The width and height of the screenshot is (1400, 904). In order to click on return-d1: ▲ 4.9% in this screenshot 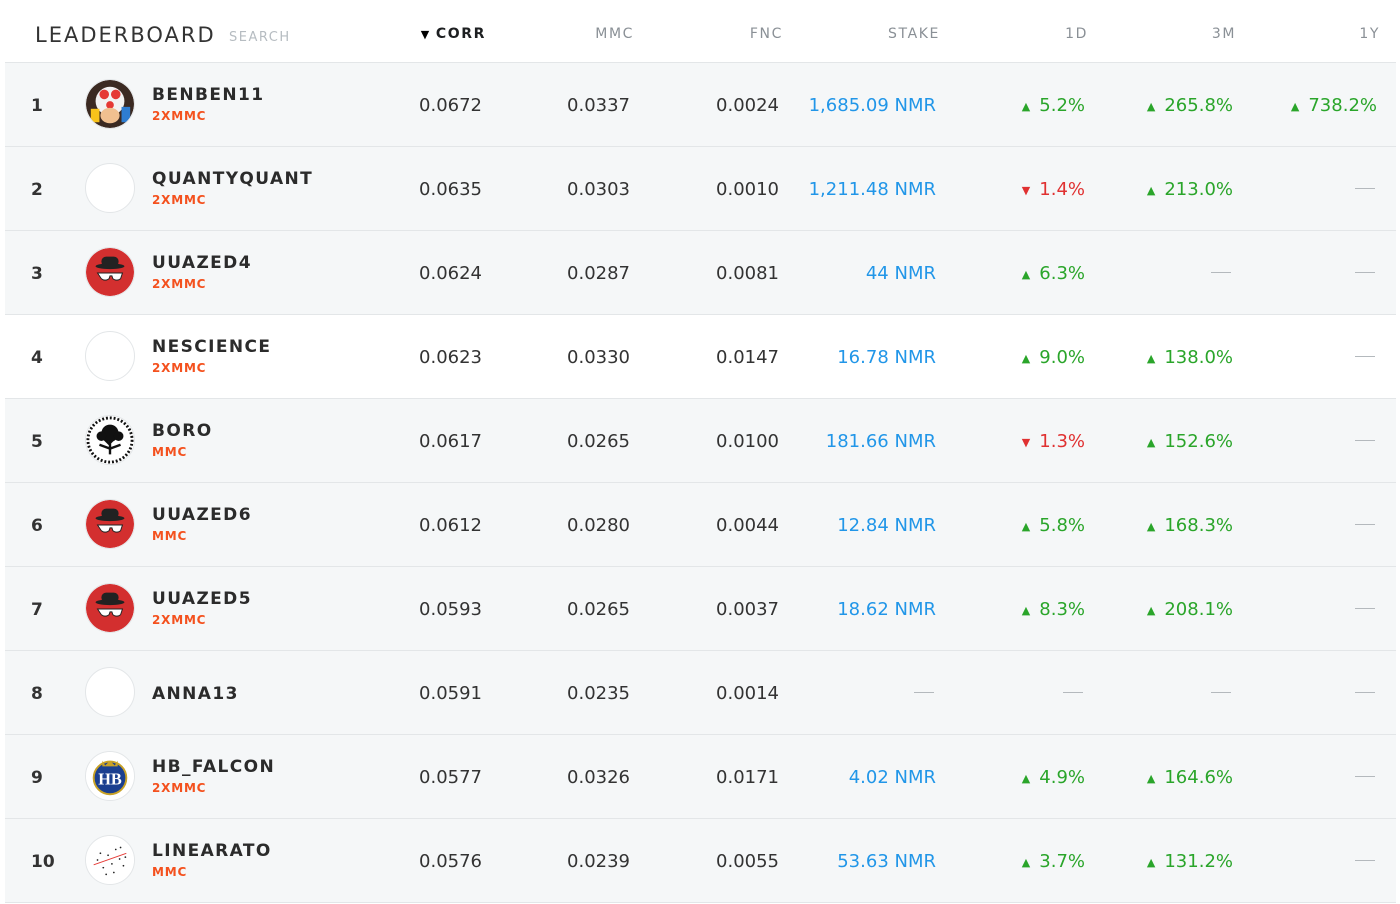, I will do `click(1053, 777)`.